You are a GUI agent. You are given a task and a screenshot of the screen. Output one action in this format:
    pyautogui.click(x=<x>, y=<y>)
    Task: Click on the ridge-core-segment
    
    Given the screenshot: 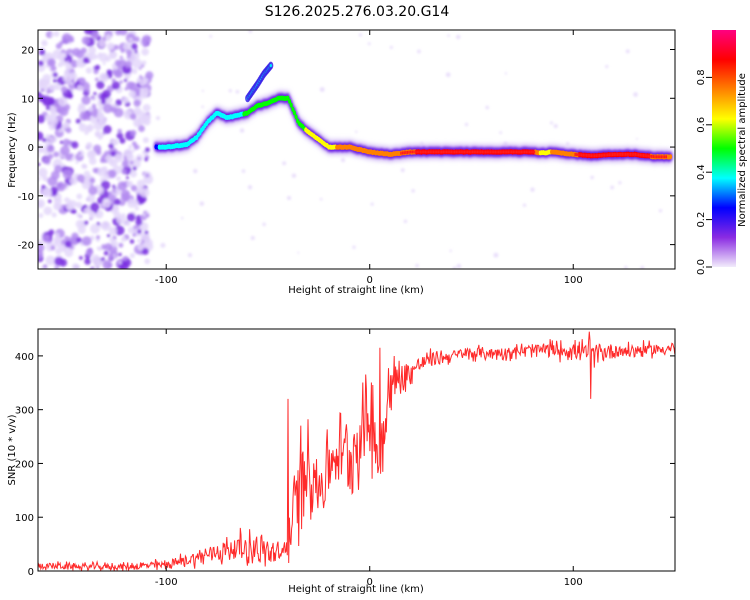 What is the action you would take?
    pyautogui.click(x=296, y=117)
    